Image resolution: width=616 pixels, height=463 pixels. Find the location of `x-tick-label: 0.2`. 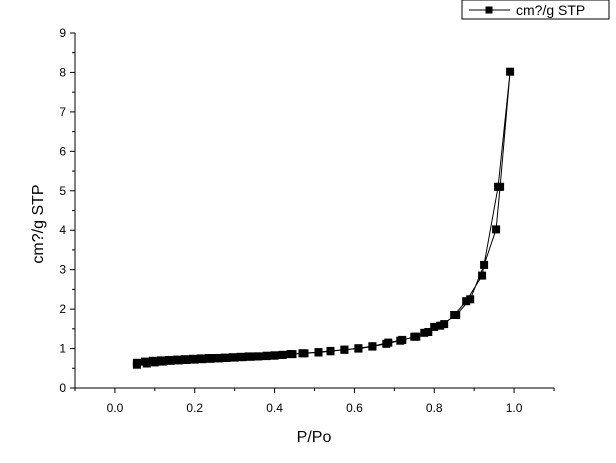

x-tick-label: 0.2 is located at coordinates (194, 408).